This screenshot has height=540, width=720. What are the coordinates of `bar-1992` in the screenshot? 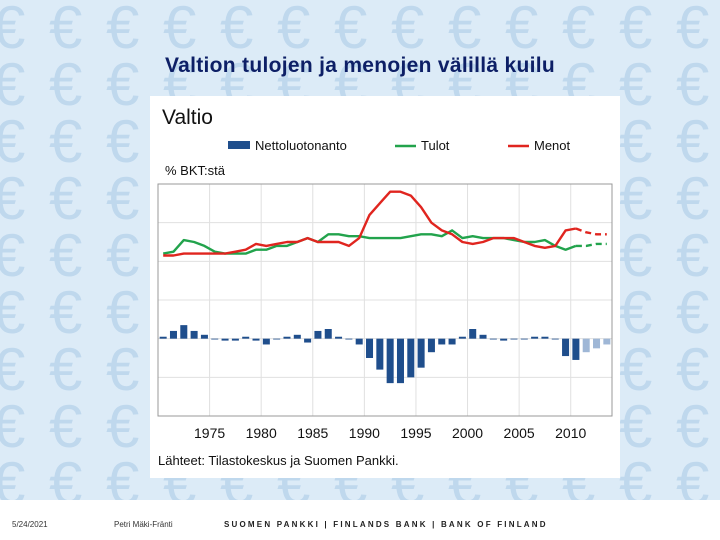 It's located at (390, 361).